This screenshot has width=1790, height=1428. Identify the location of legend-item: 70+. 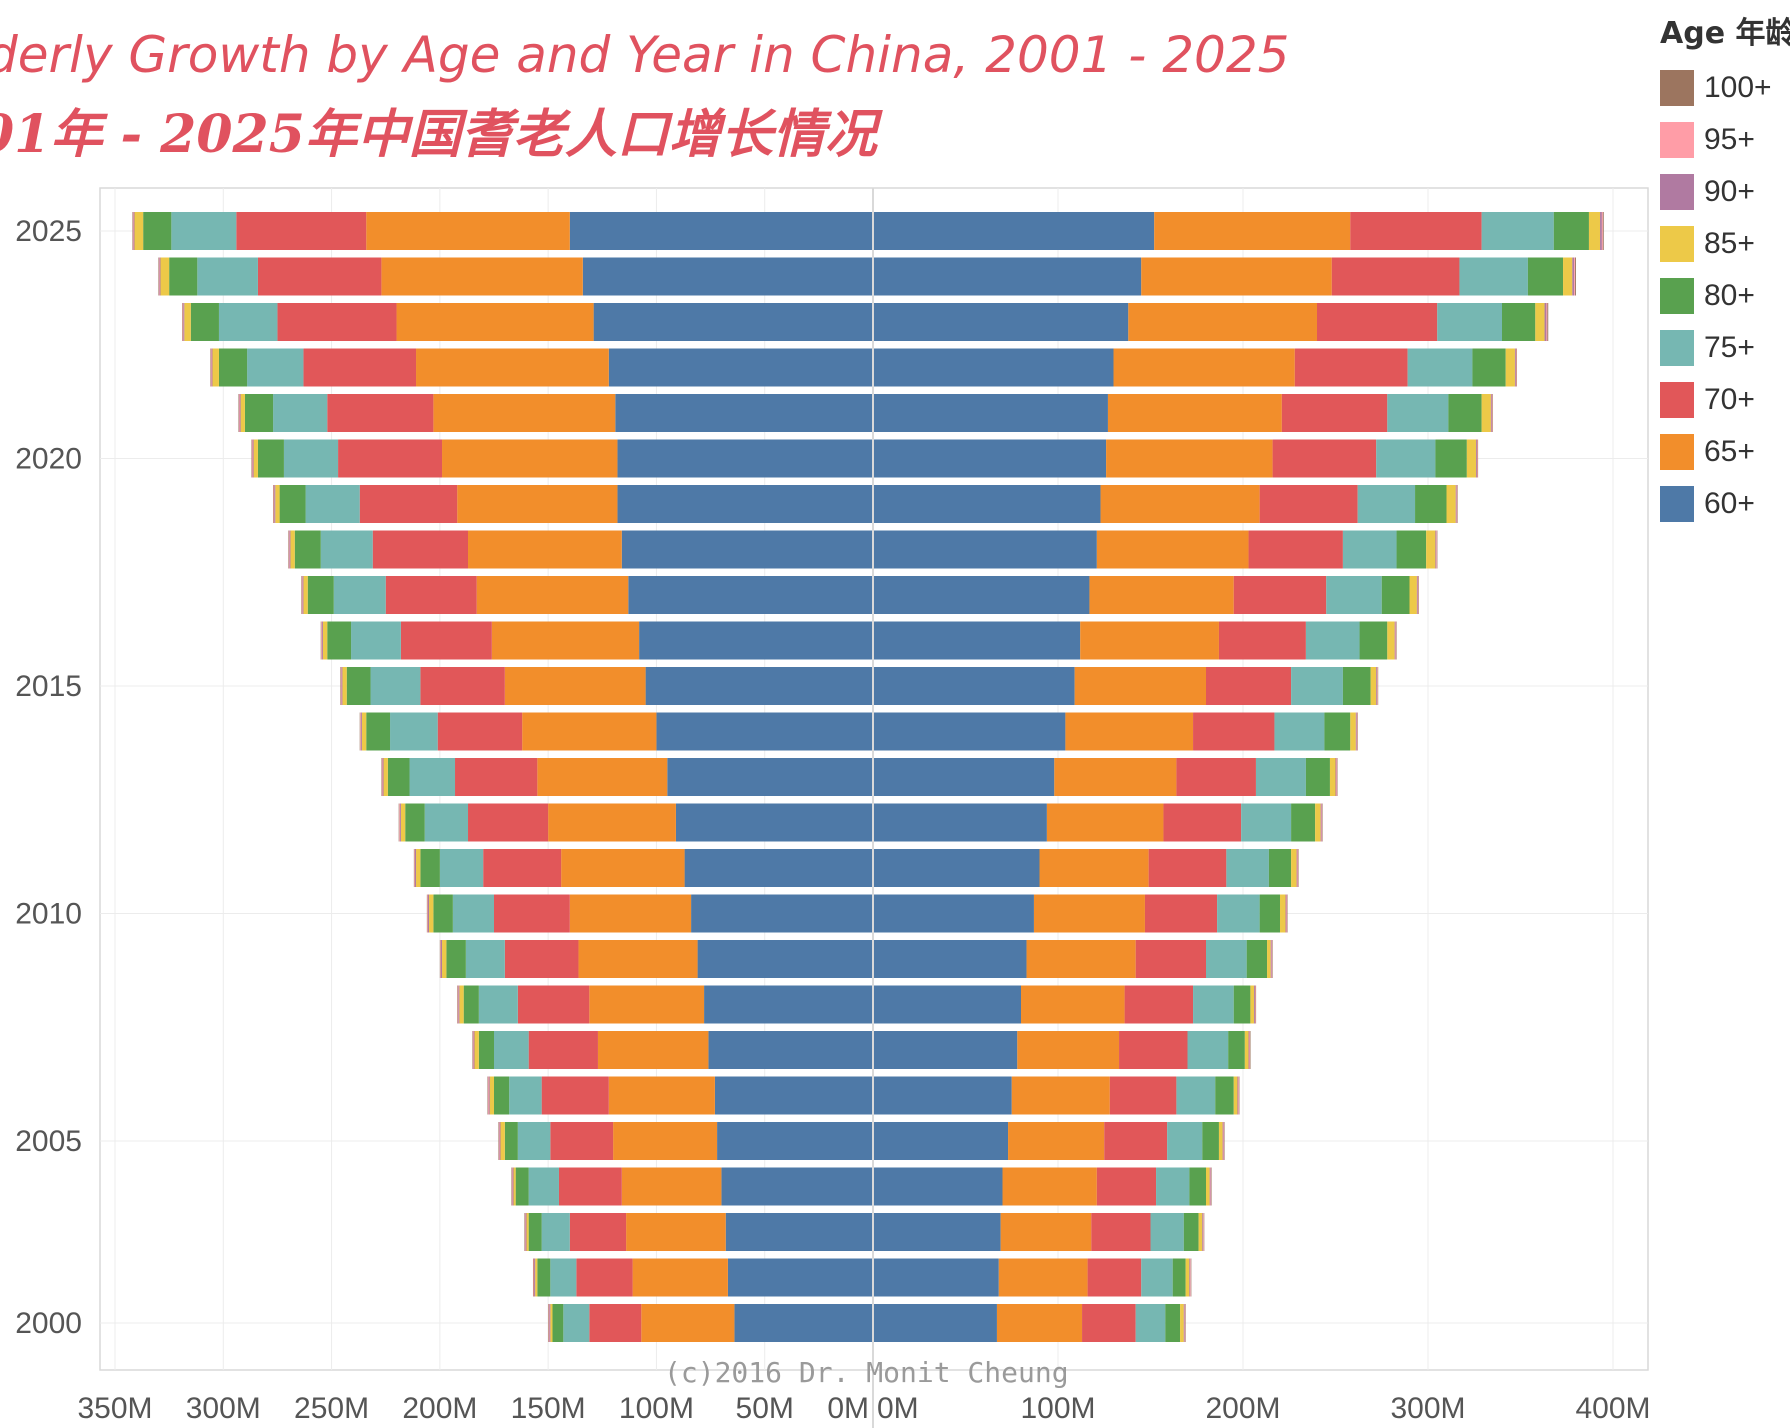
(1725, 400).